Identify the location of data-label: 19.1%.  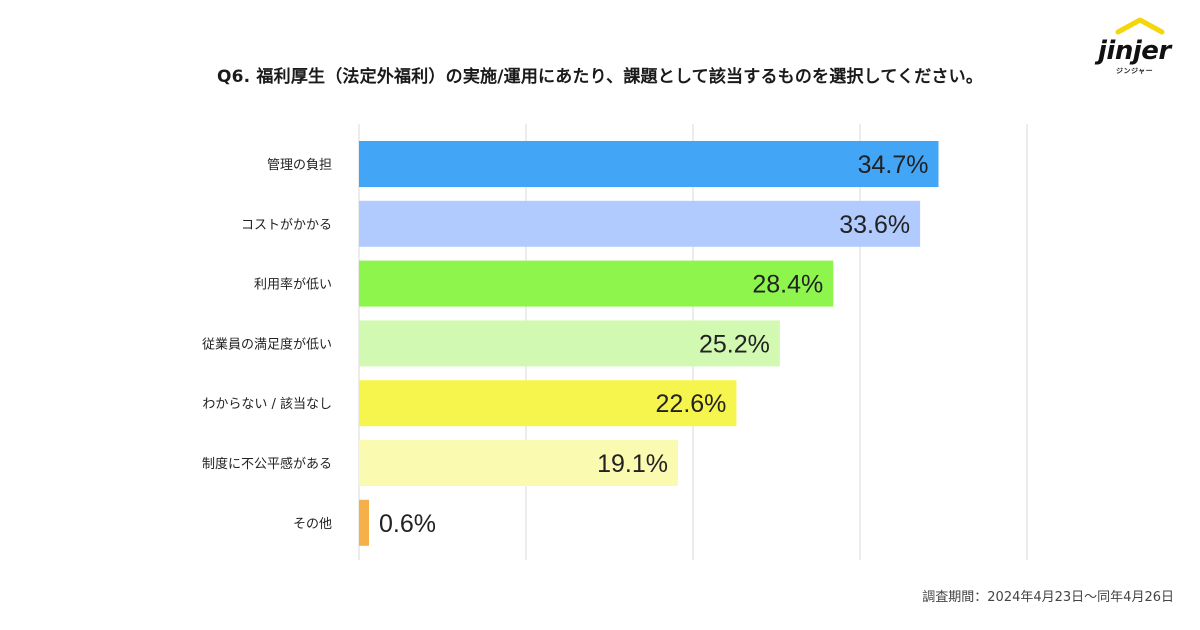
(632, 464).